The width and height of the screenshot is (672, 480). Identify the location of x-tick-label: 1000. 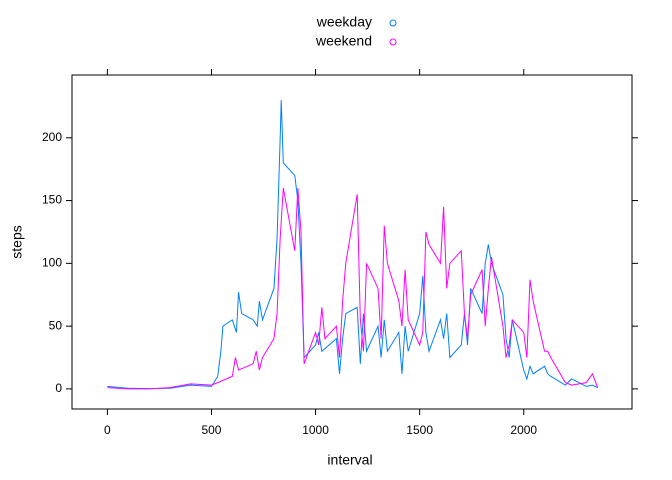
(315, 430).